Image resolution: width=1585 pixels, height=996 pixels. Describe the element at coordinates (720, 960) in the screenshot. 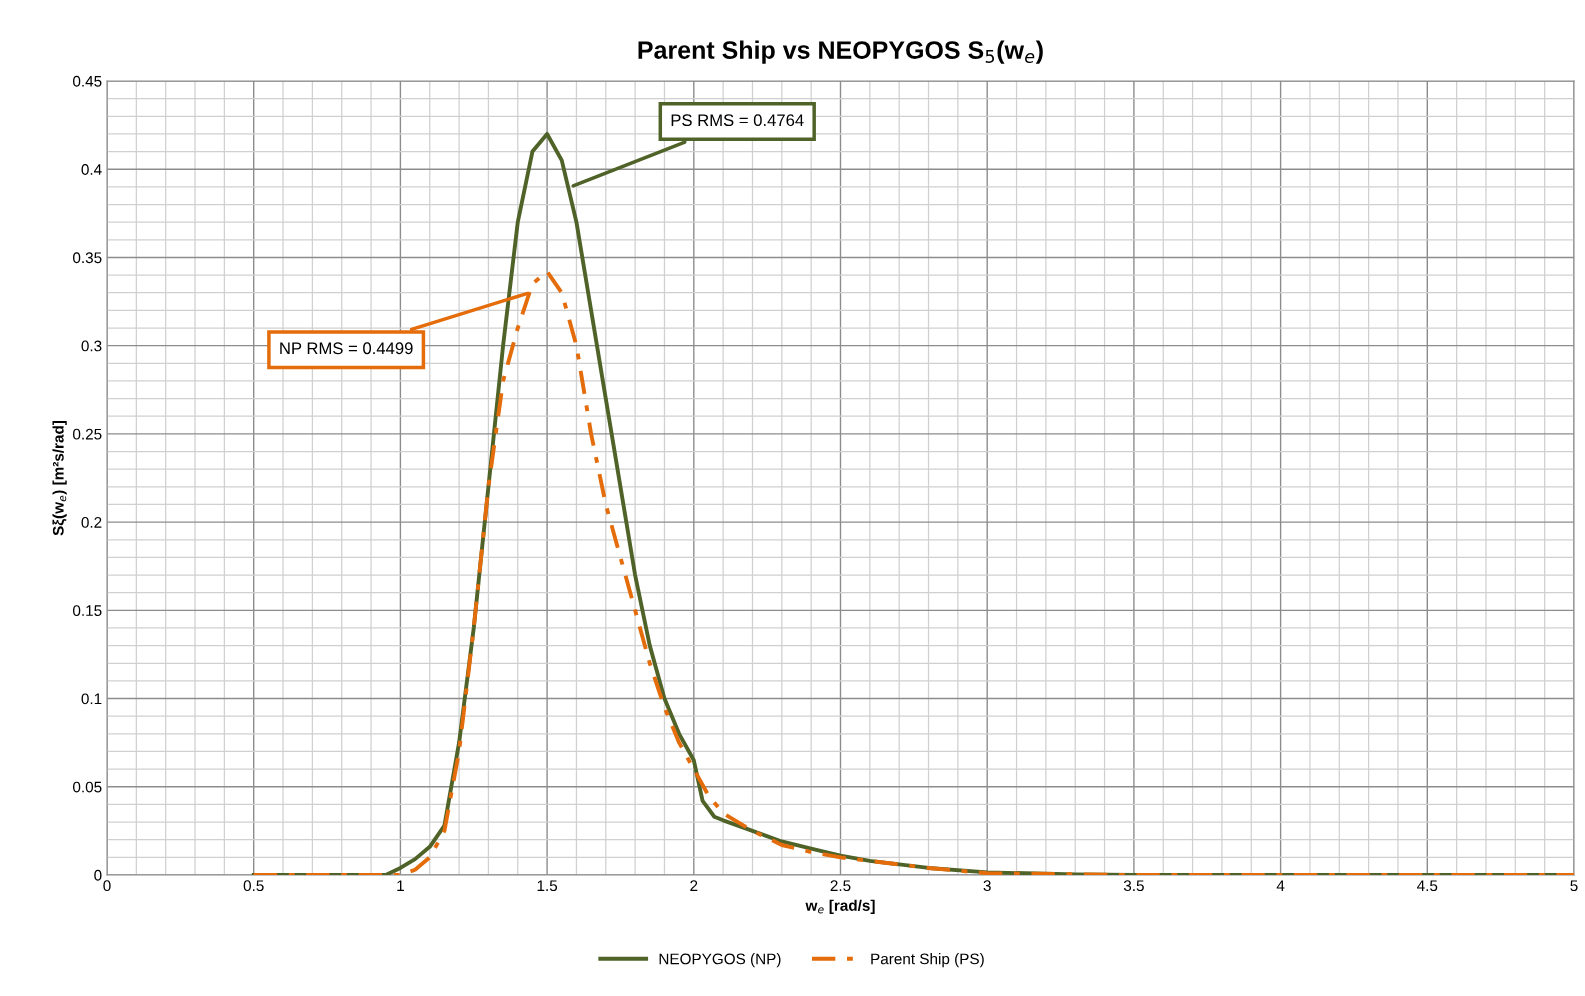

I see `legend-label: NEOPYGOS (NP)` at that location.